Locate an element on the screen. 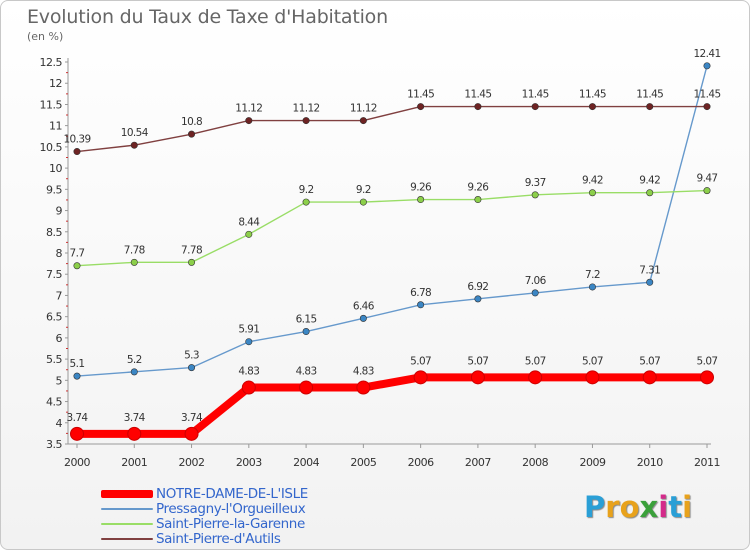  data-label: 5.1 is located at coordinates (77, 364).